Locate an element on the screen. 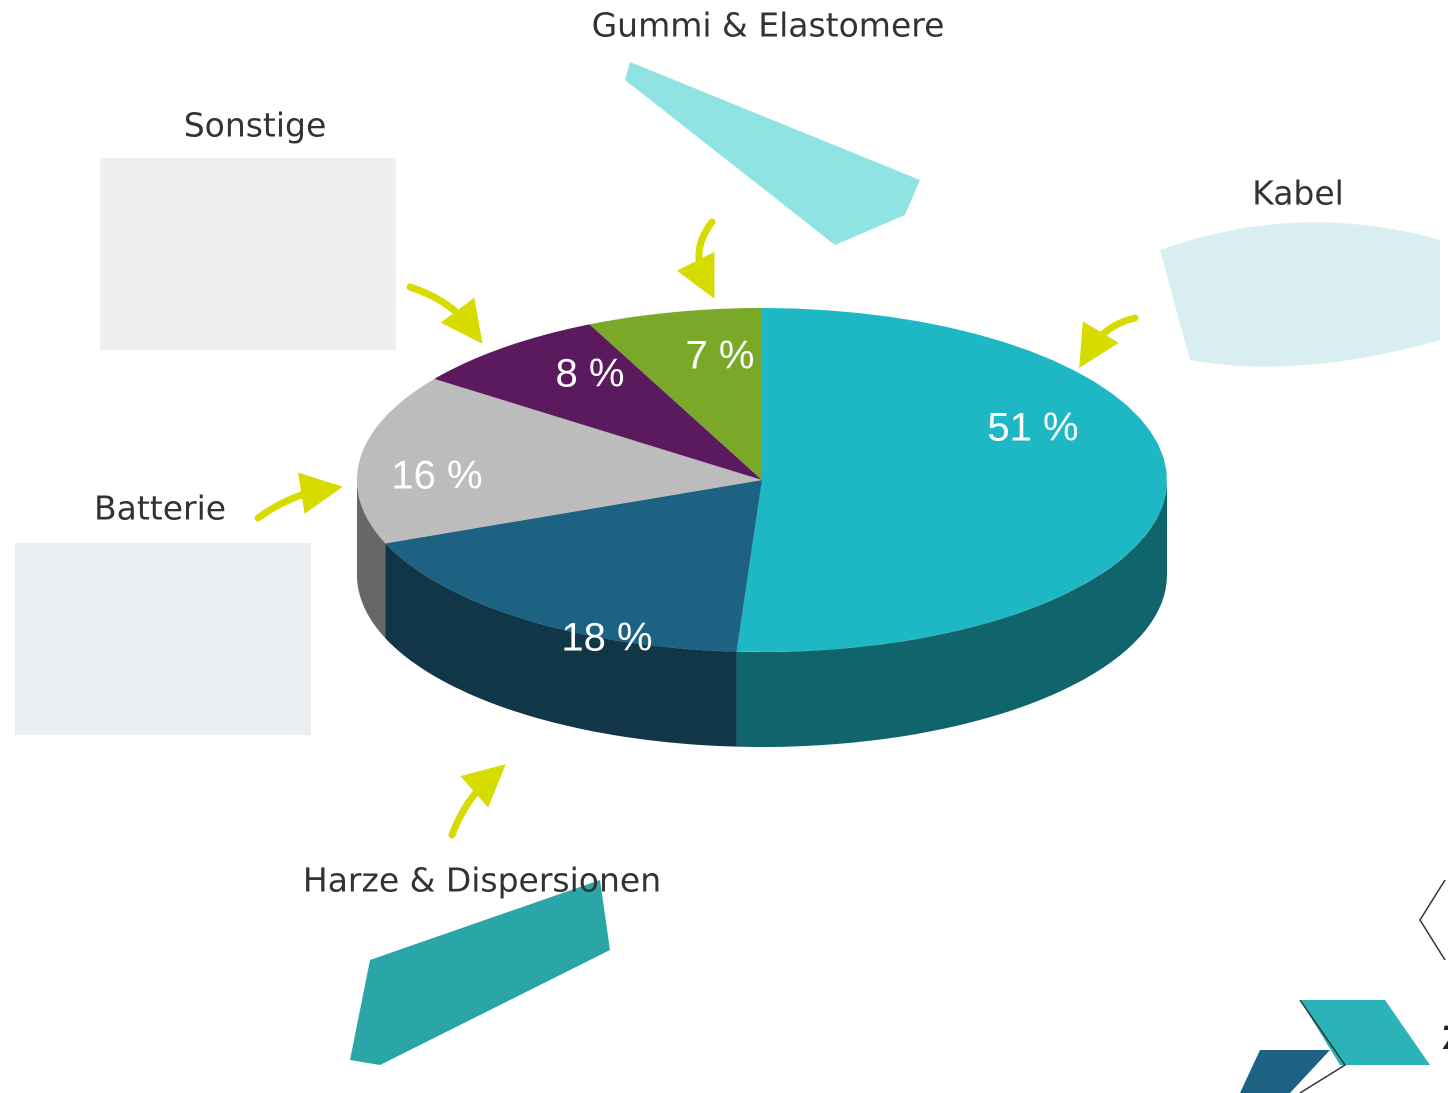 This screenshot has width=1448, height=1093. category-label: Gummi & Elastomere is located at coordinates (768, 25).